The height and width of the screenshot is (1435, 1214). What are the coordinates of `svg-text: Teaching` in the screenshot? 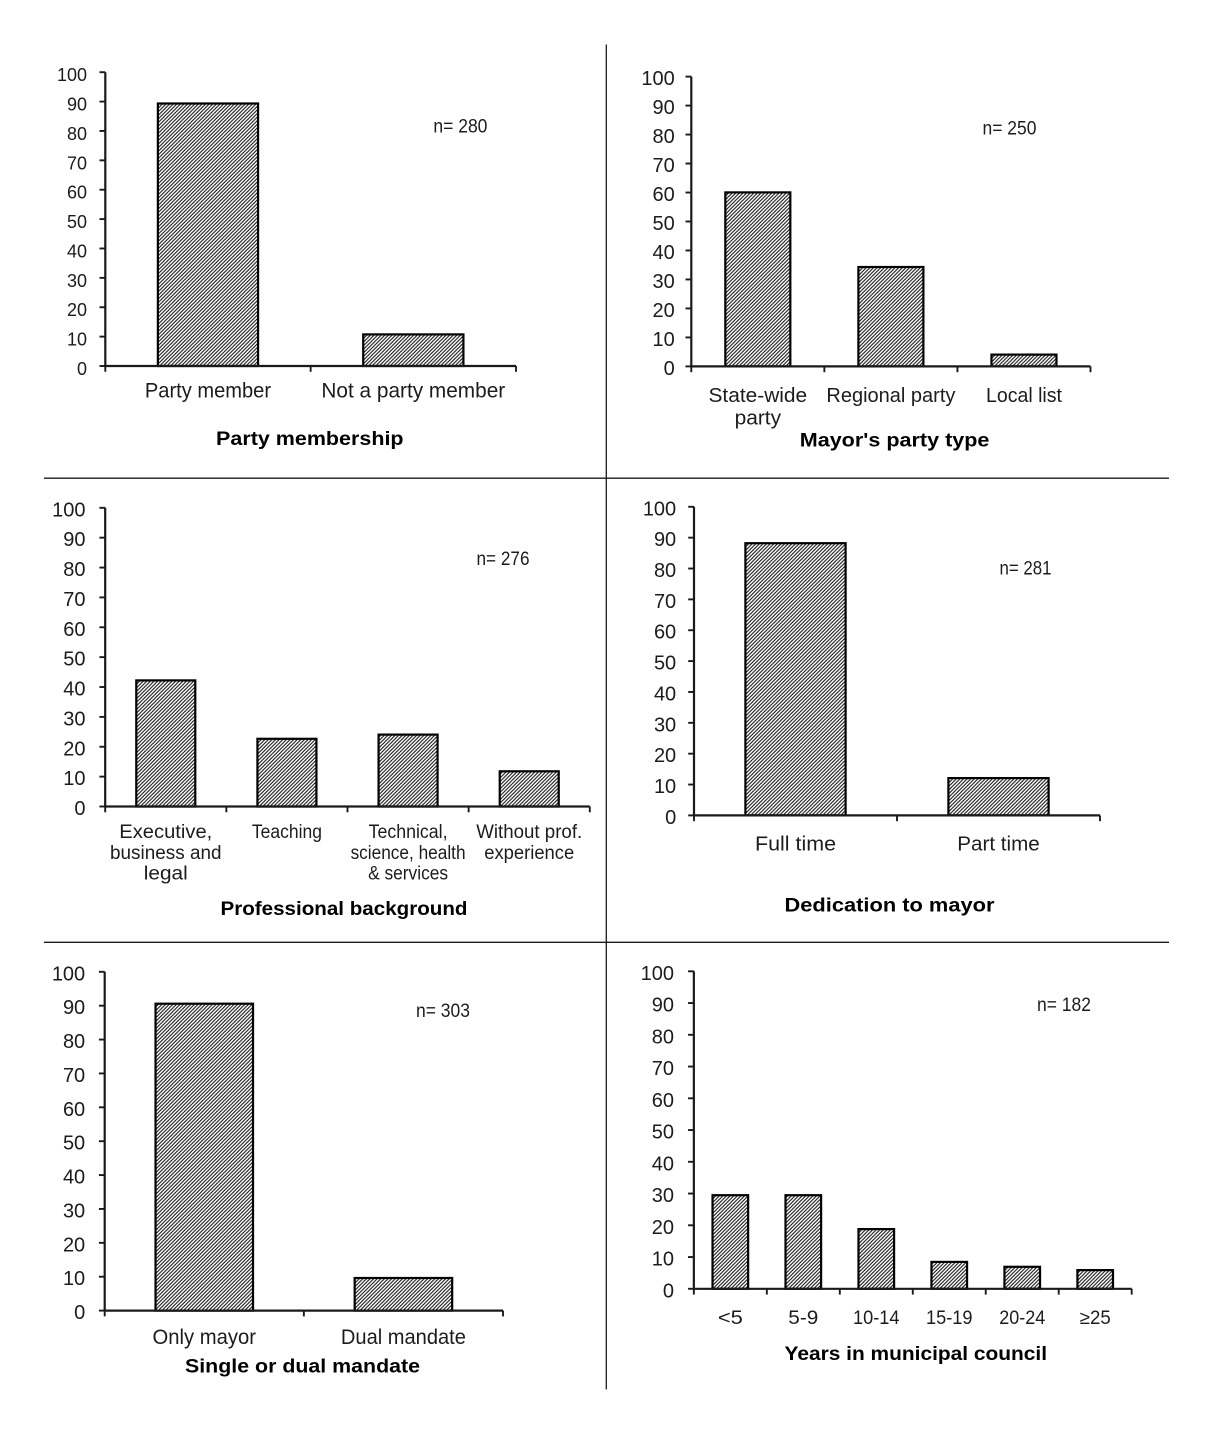 It's located at (287, 832).